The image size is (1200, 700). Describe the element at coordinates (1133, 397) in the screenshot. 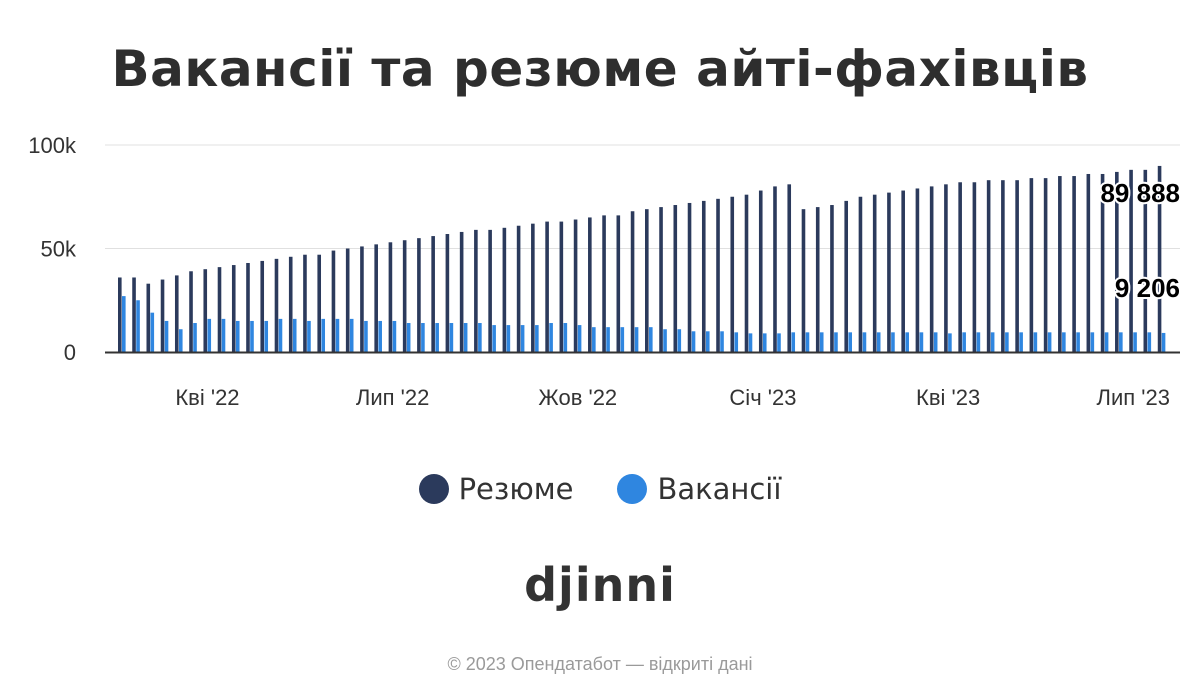

I see `x-tick-label: Лип '23` at that location.